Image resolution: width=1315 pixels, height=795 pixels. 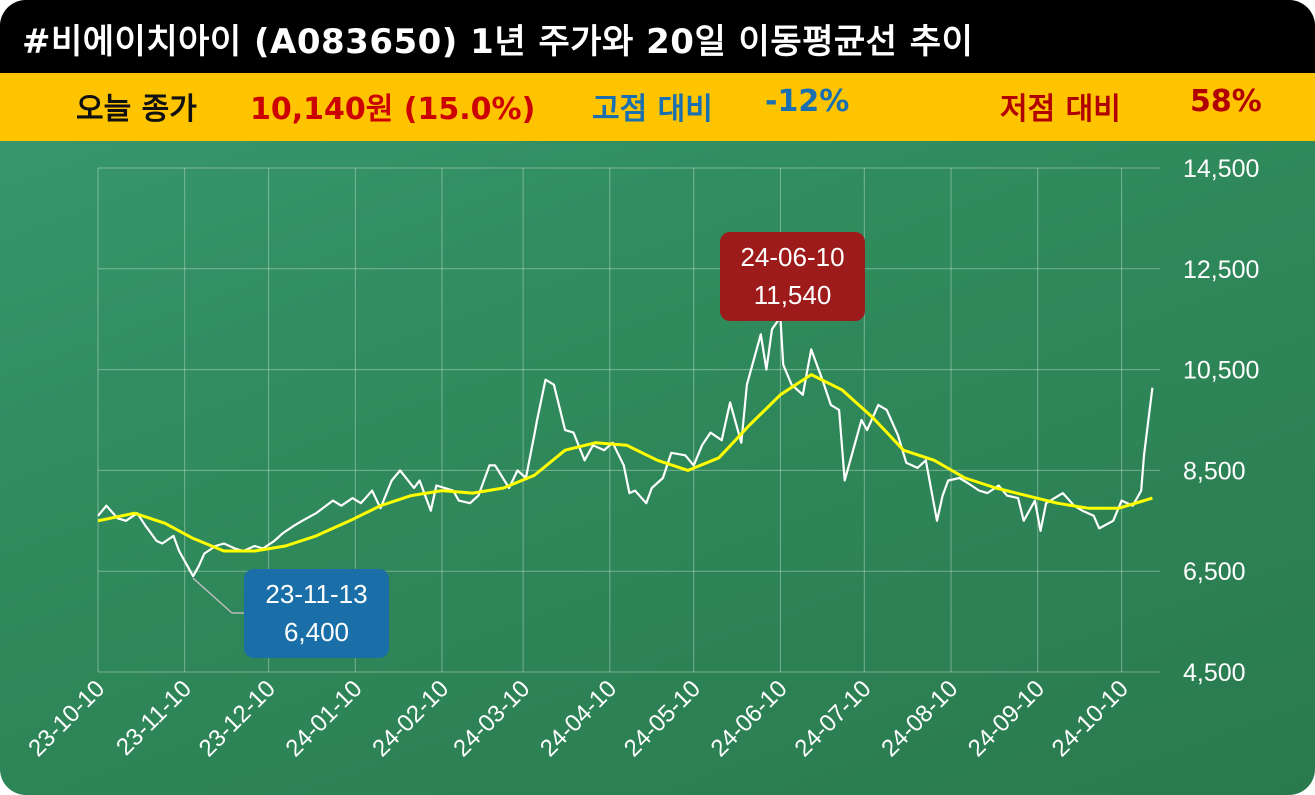 I want to click on stats-bar, so click(x=657, y=107).